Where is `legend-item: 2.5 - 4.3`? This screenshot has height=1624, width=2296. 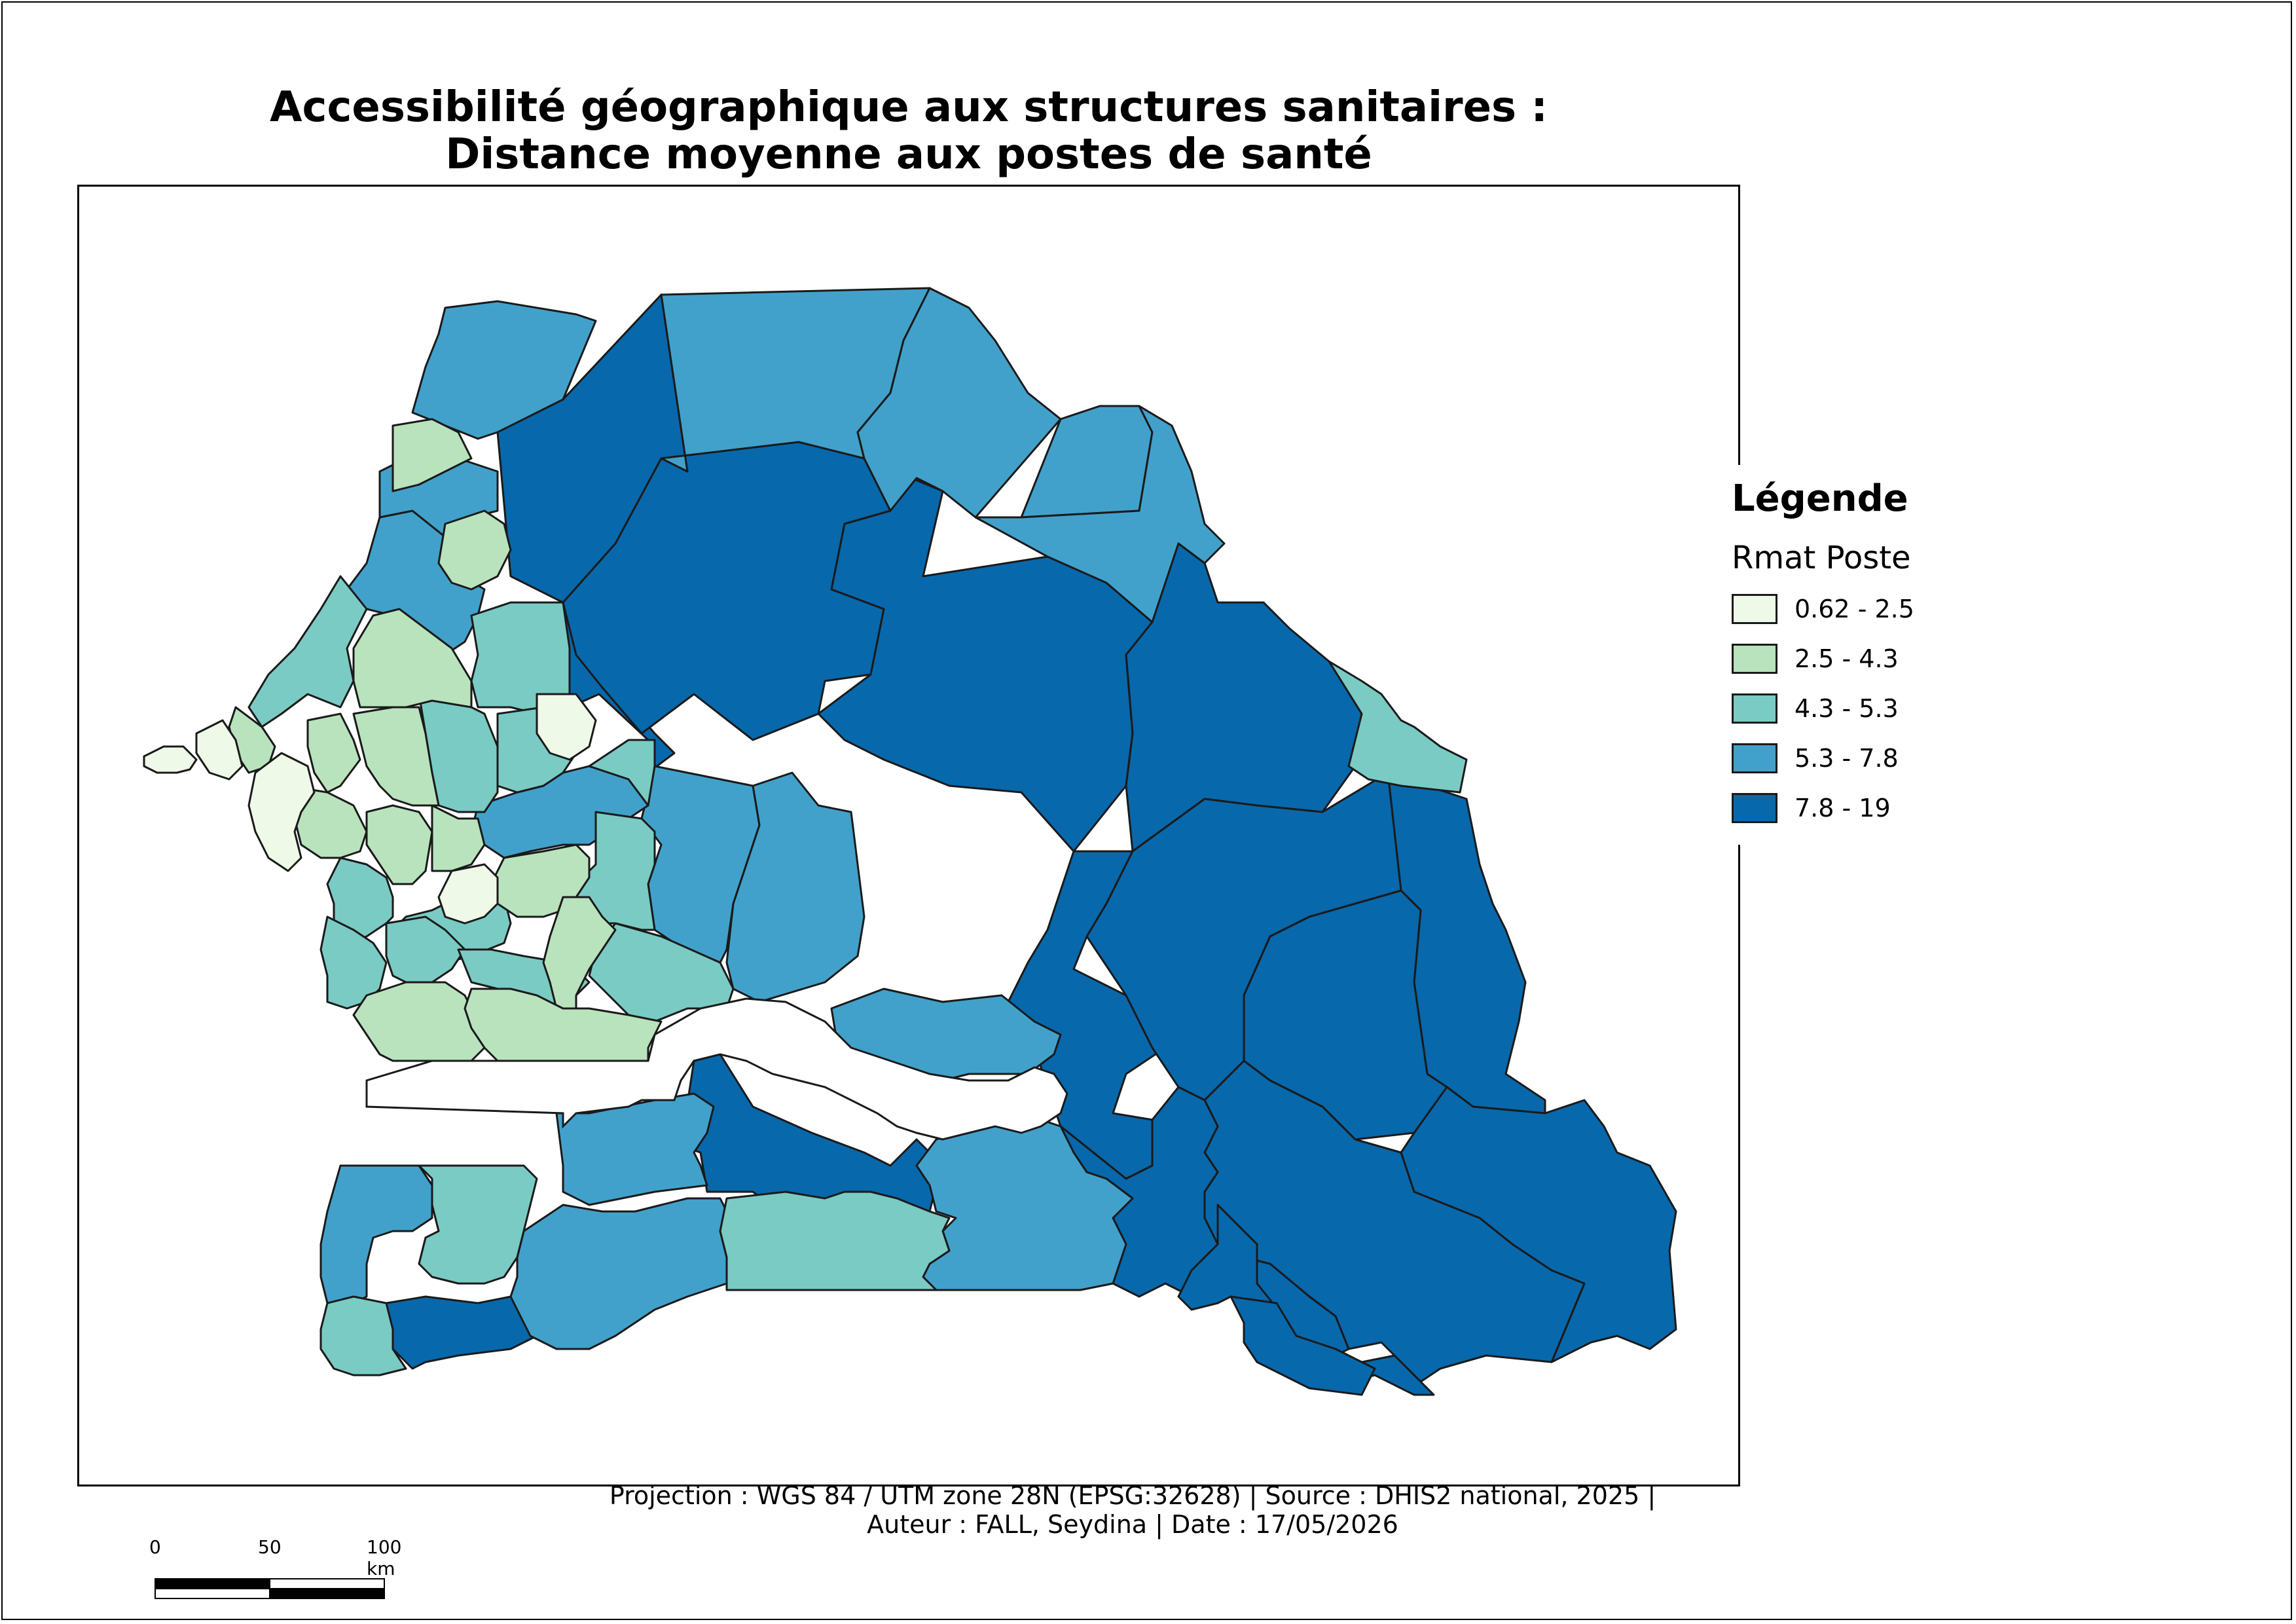
legend-item: 2.5 - 4.3 is located at coordinates (1869, 659).